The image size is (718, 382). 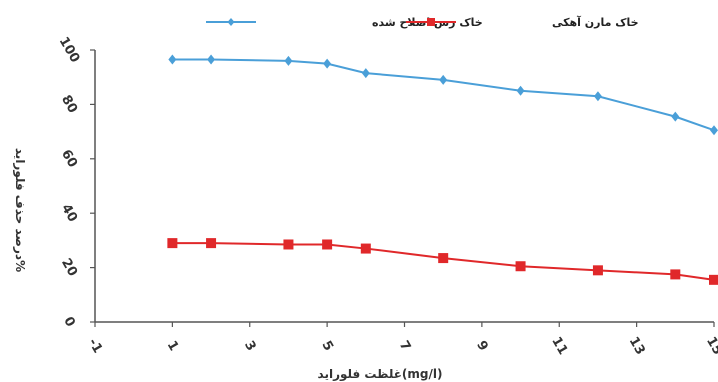 What do you see at coordinates (69, 267) in the screenshot?
I see `y-tick-label: 20` at bounding box center [69, 267].